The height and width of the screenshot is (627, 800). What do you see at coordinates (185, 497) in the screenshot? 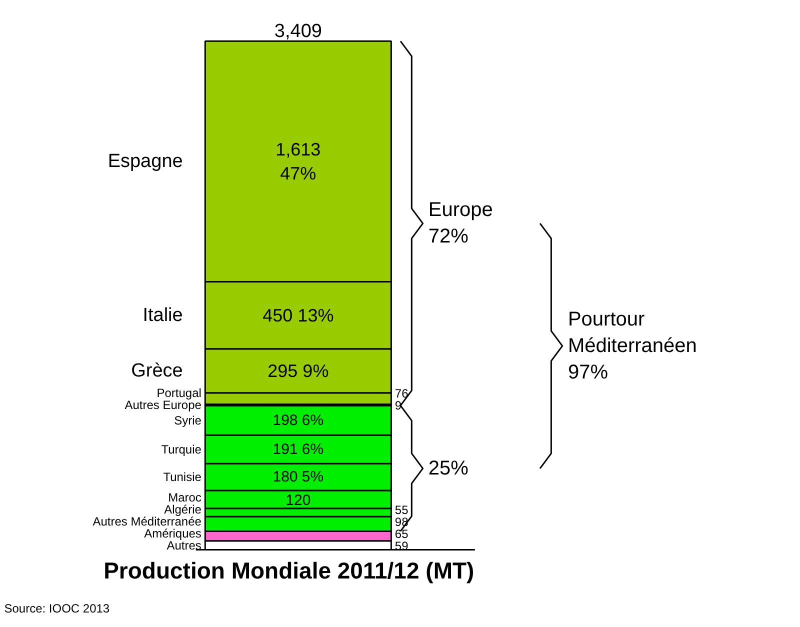
I see `series-label: Maroc` at bounding box center [185, 497].